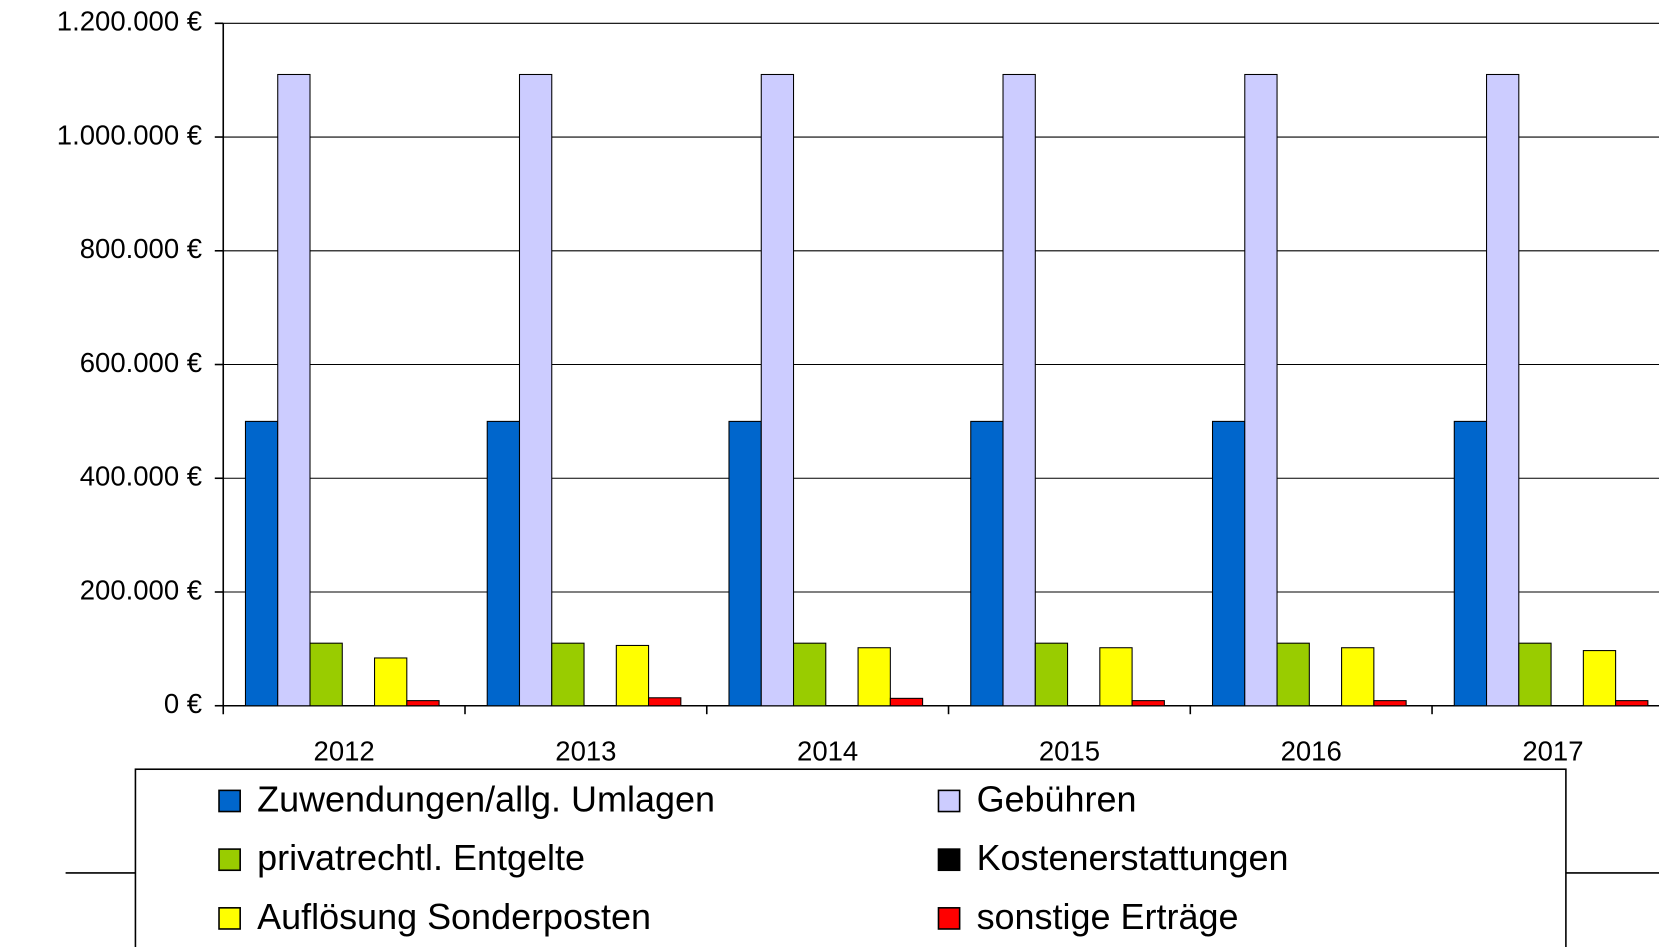  What do you see at coordinates (129, 134) in the screenshot?
I see `y-tick-label: 1.000.000 €` at bounding box center [129, 134].